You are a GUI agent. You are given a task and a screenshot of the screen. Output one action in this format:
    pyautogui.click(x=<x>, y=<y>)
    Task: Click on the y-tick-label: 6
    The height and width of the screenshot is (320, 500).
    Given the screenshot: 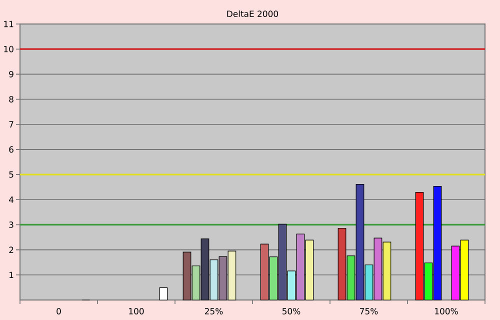 What is the action you would take?
    pyautogui.click(x=11, y=149)
    